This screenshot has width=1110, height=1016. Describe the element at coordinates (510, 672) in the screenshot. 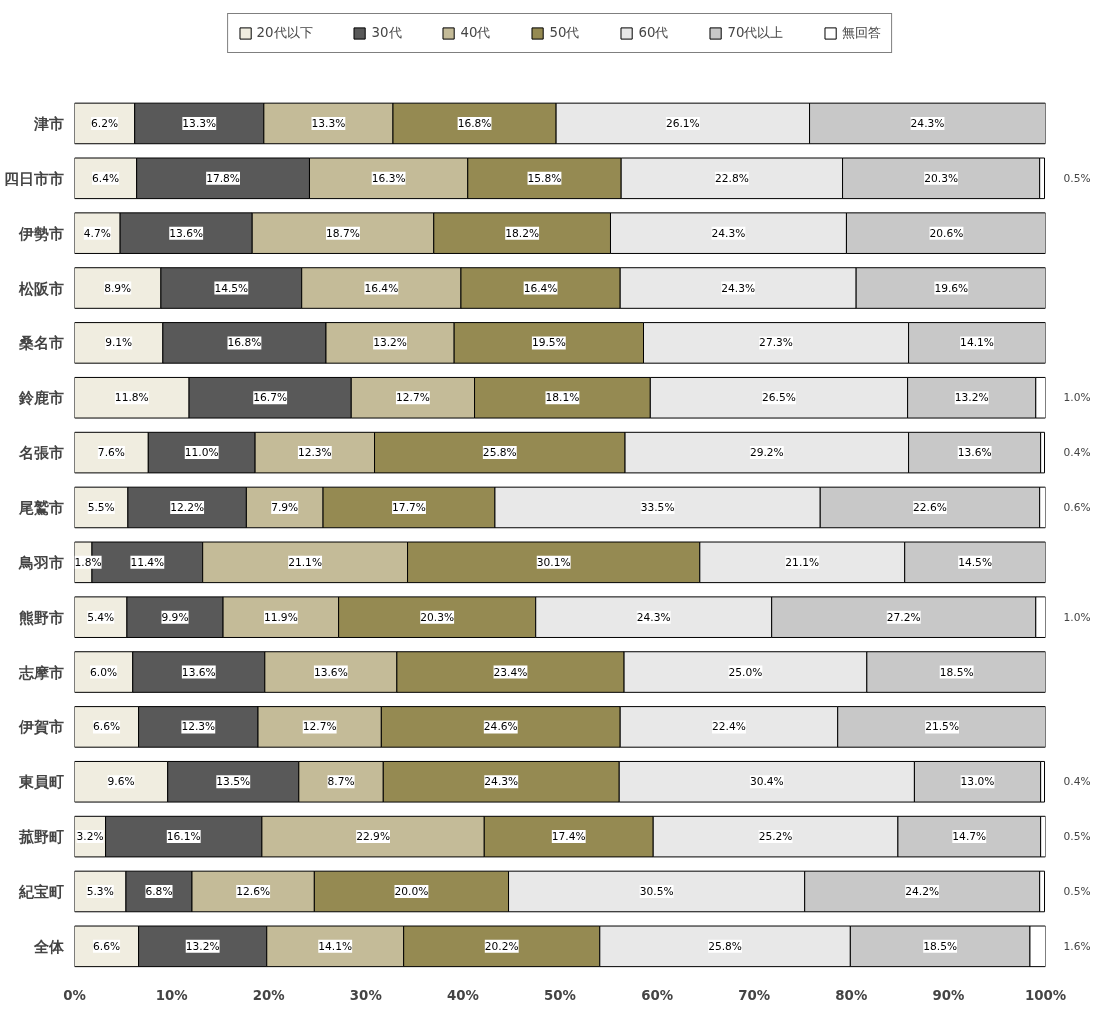

I see `data-label: 23.4%` at that location.